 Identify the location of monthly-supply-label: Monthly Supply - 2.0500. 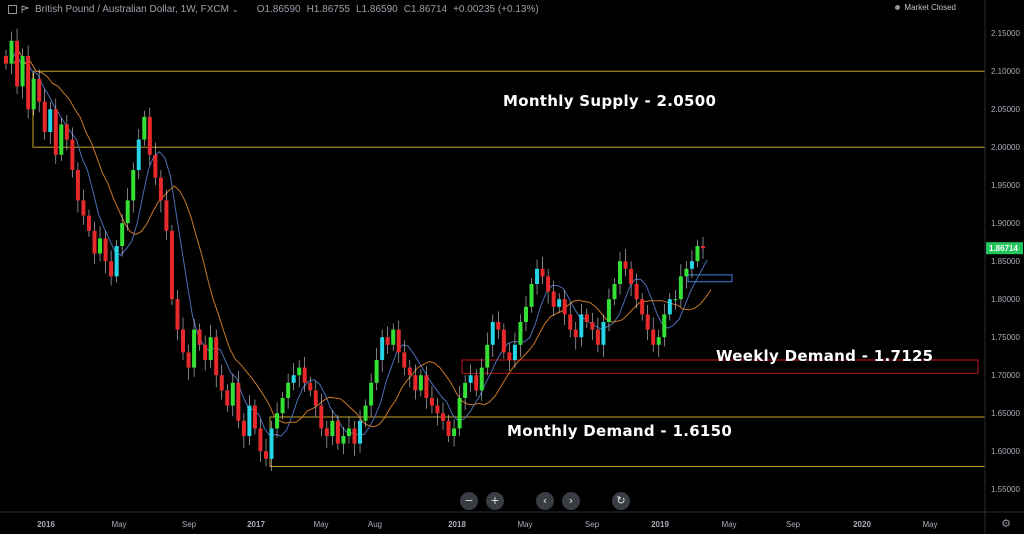
(610, 101).